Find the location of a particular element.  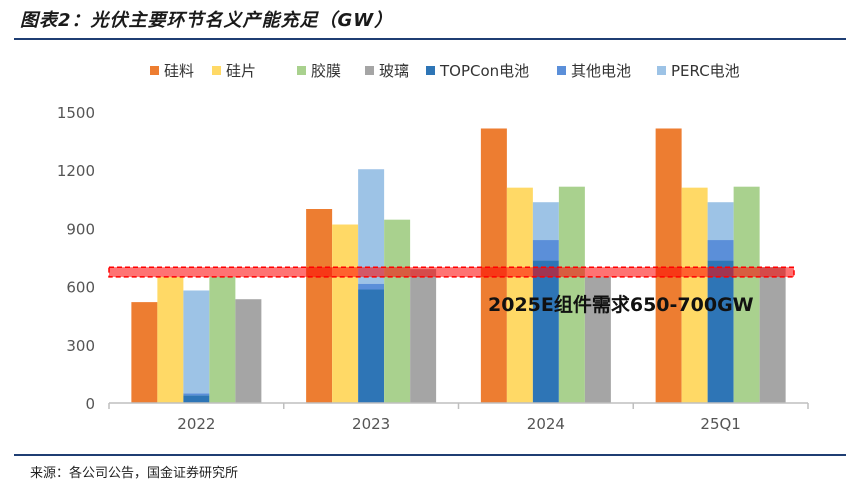

x-tick-label: 2022 is located at coordinates (196, 424).